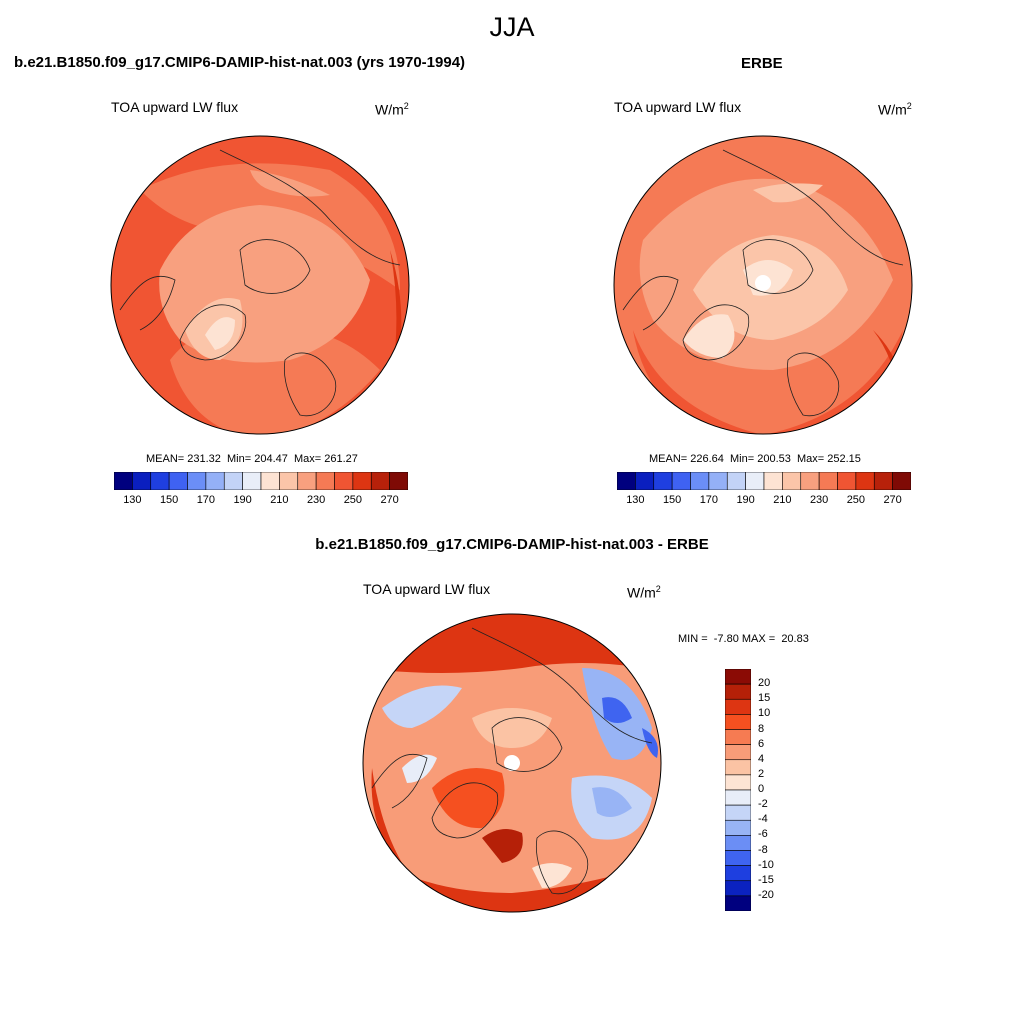 The width and height of the screenshot is (1024, 1024). Describe the element at coordinates (512, 27) in the screenshot. I see `figure-title: JJA` at that location.